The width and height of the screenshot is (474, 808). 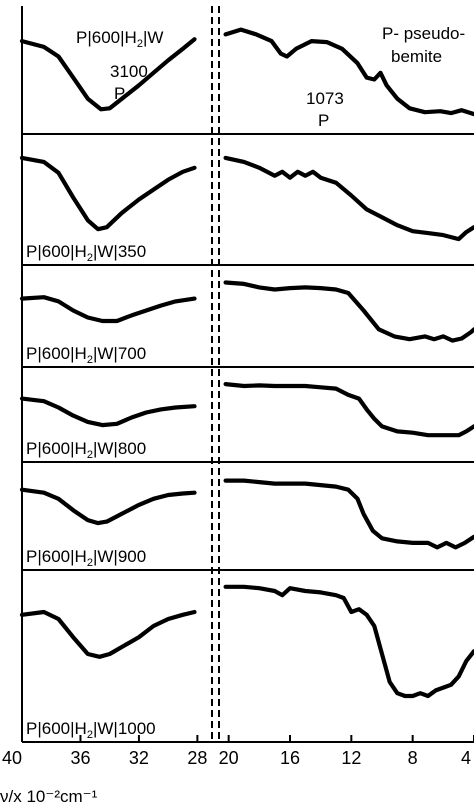 I want to click on spectrum-panel-4: P|600|H2|W|800, so click(x=246, y=421).